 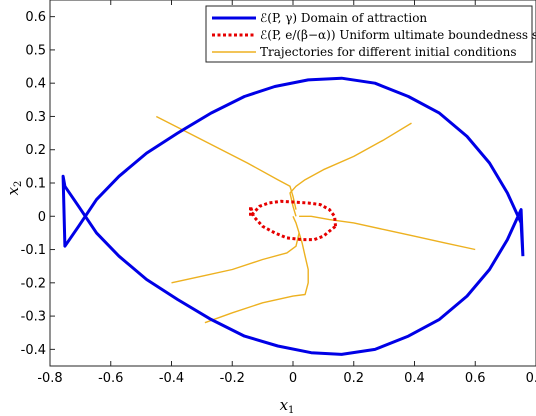 I want to click on y-tick-label: -0.2, so click(x=33, y=283).